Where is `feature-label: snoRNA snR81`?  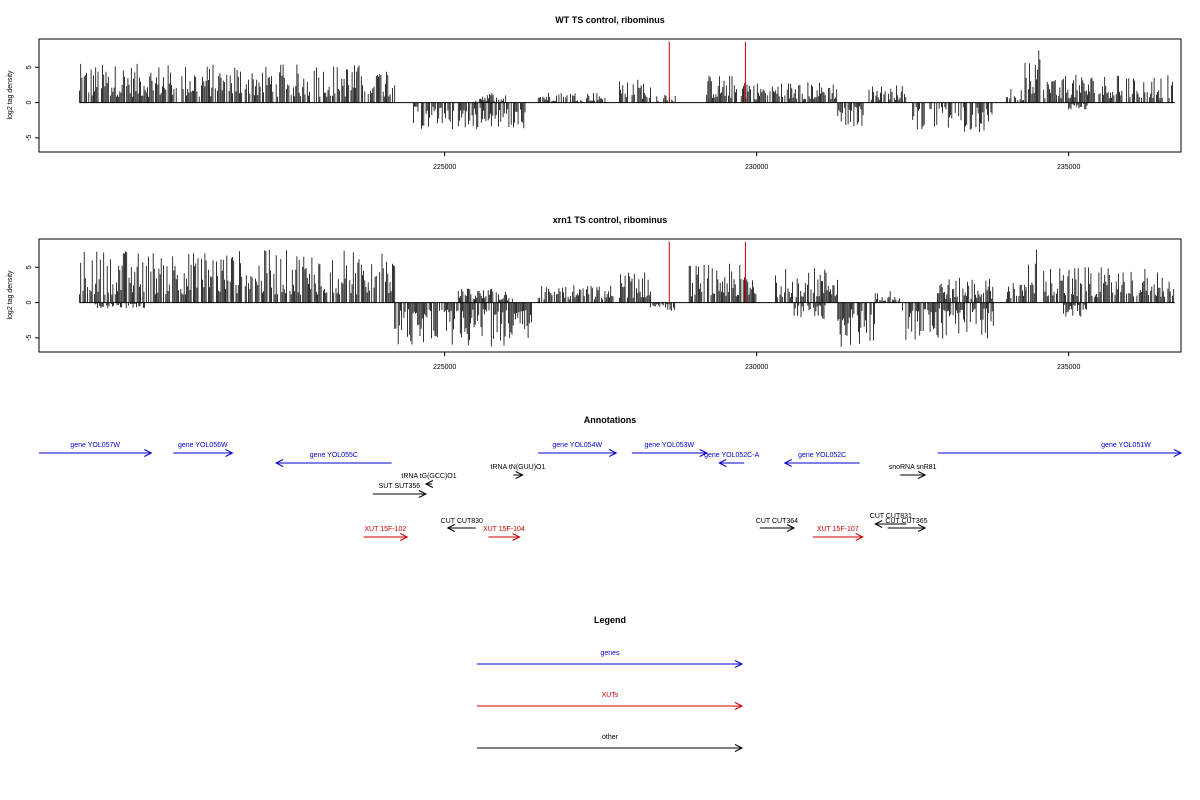
feature-label: snoRNA snR81 is located at coordinates (913, 467).